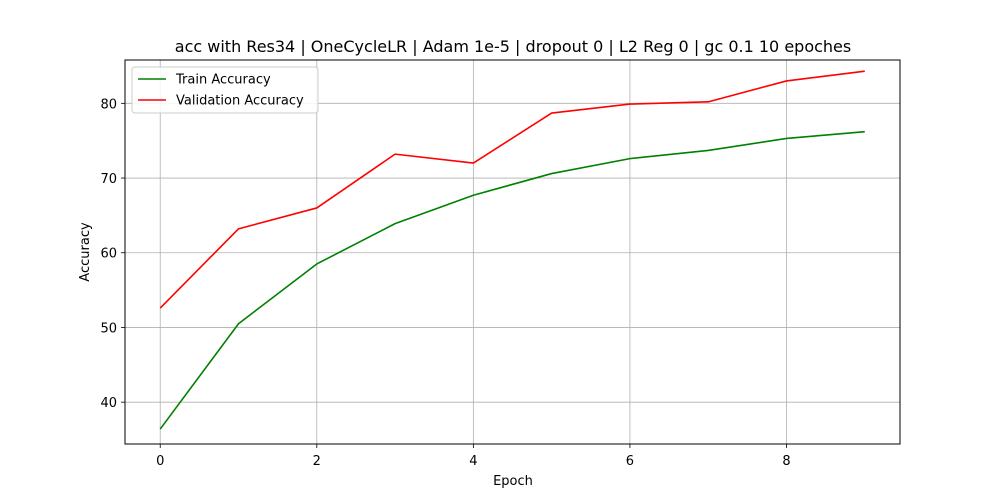  I want to click on x-tick-label: 0, so click(160, 461).